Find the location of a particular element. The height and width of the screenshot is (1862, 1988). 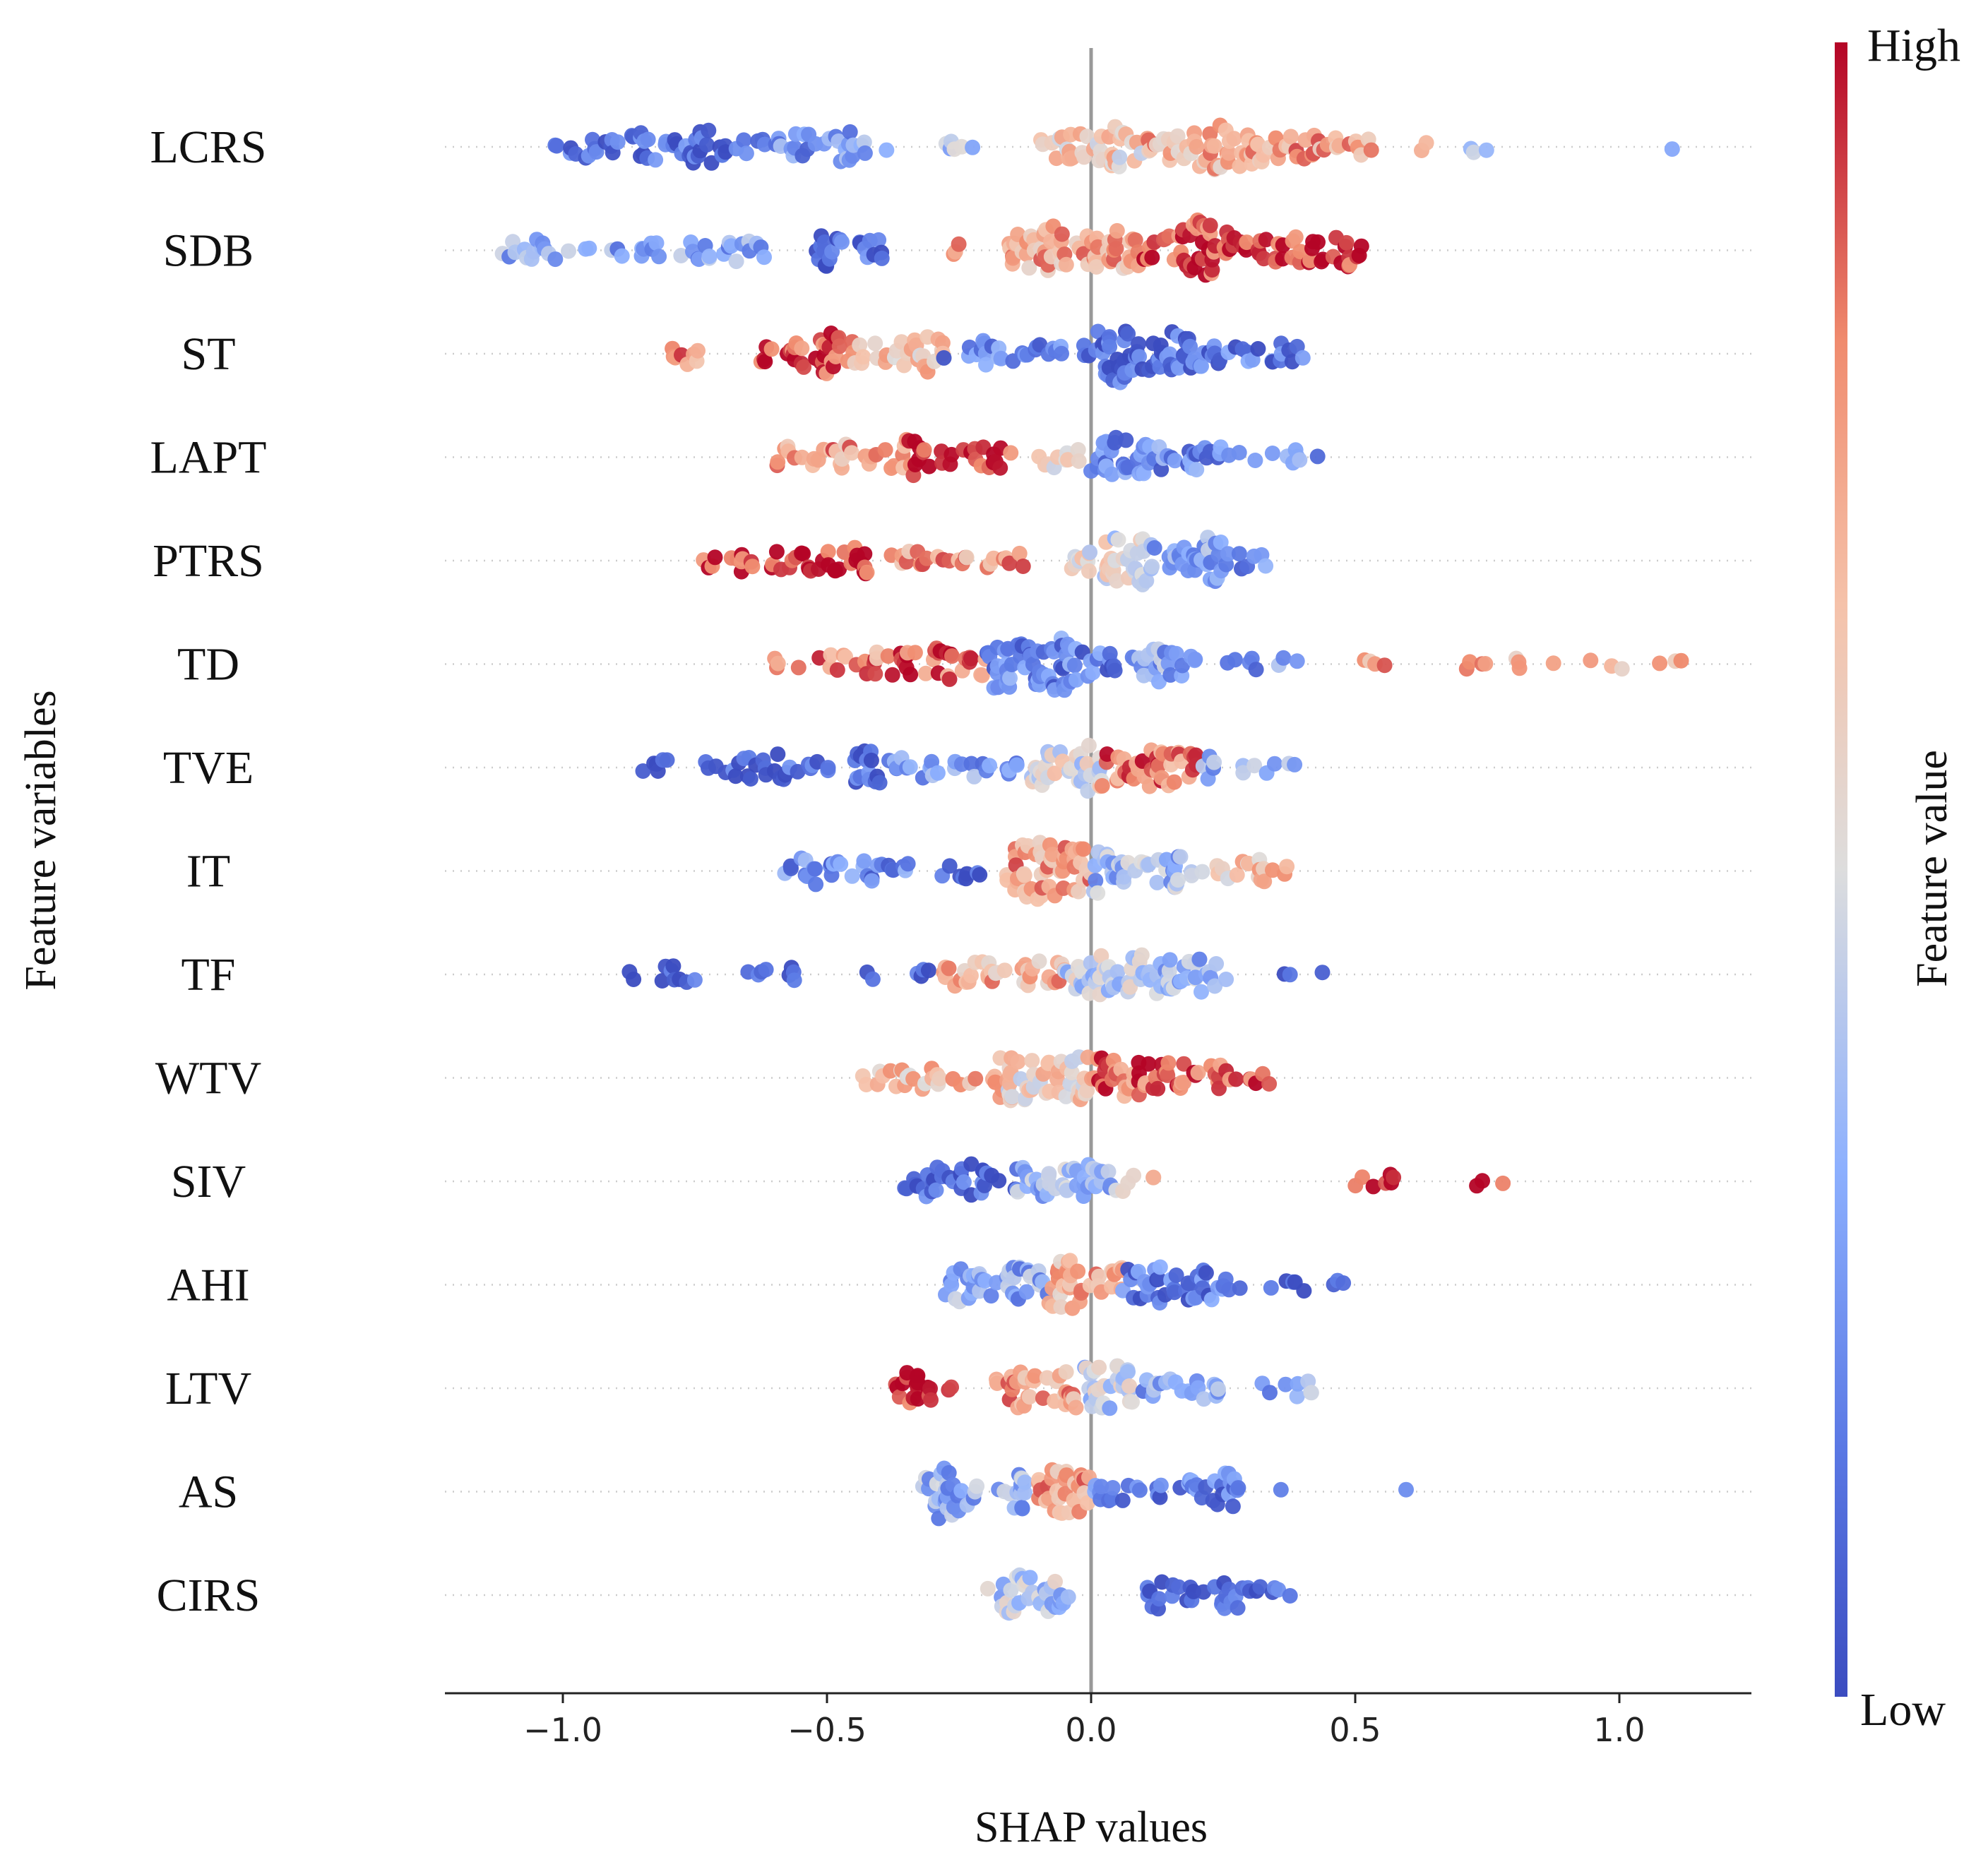

colorbar-high-label: High is located at coordinates (1914, 45).